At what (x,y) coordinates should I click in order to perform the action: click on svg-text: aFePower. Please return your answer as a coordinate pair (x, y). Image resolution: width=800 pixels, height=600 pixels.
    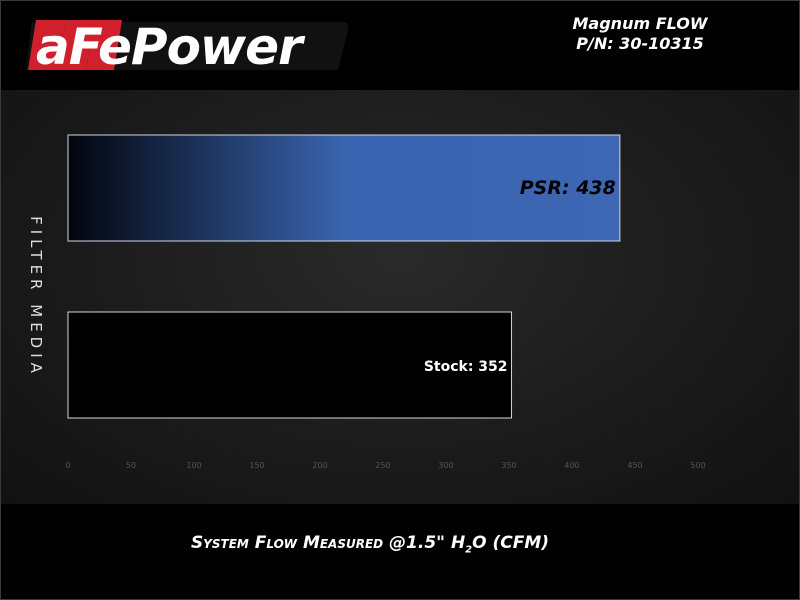
    Looking at the image, I should click on (171, 47).